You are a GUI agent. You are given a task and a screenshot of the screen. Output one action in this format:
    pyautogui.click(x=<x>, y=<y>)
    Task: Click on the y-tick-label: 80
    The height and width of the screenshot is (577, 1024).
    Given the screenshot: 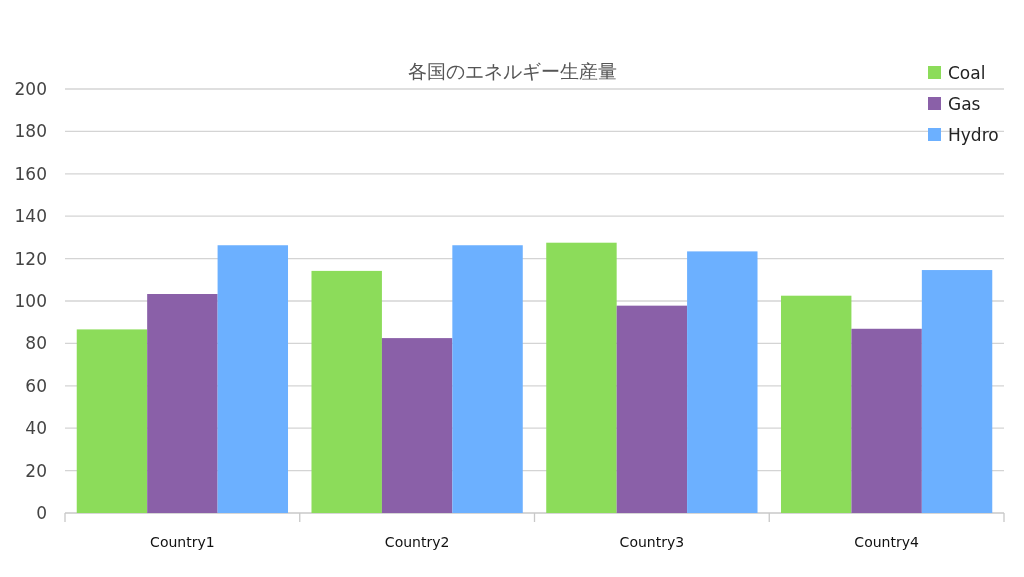 What is the action you would take?
    pyautogui.click(x=36, y=343)
    